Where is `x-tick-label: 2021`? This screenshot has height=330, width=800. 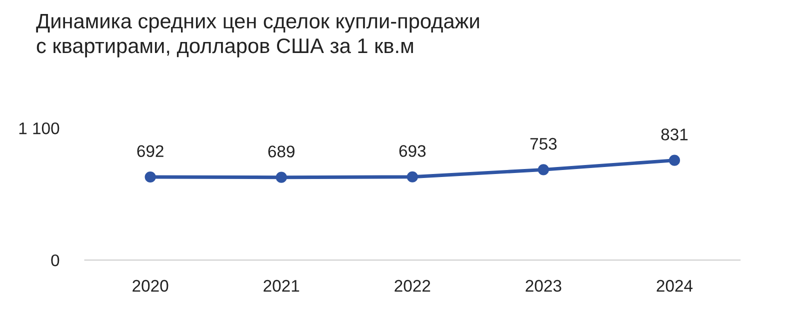
x-tick-label: 2021 is located at coordinates (282, 286).